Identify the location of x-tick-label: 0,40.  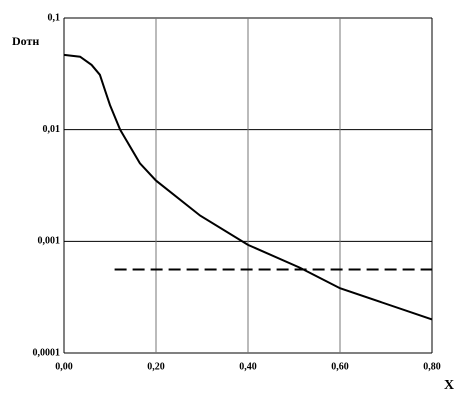
(248, 366).